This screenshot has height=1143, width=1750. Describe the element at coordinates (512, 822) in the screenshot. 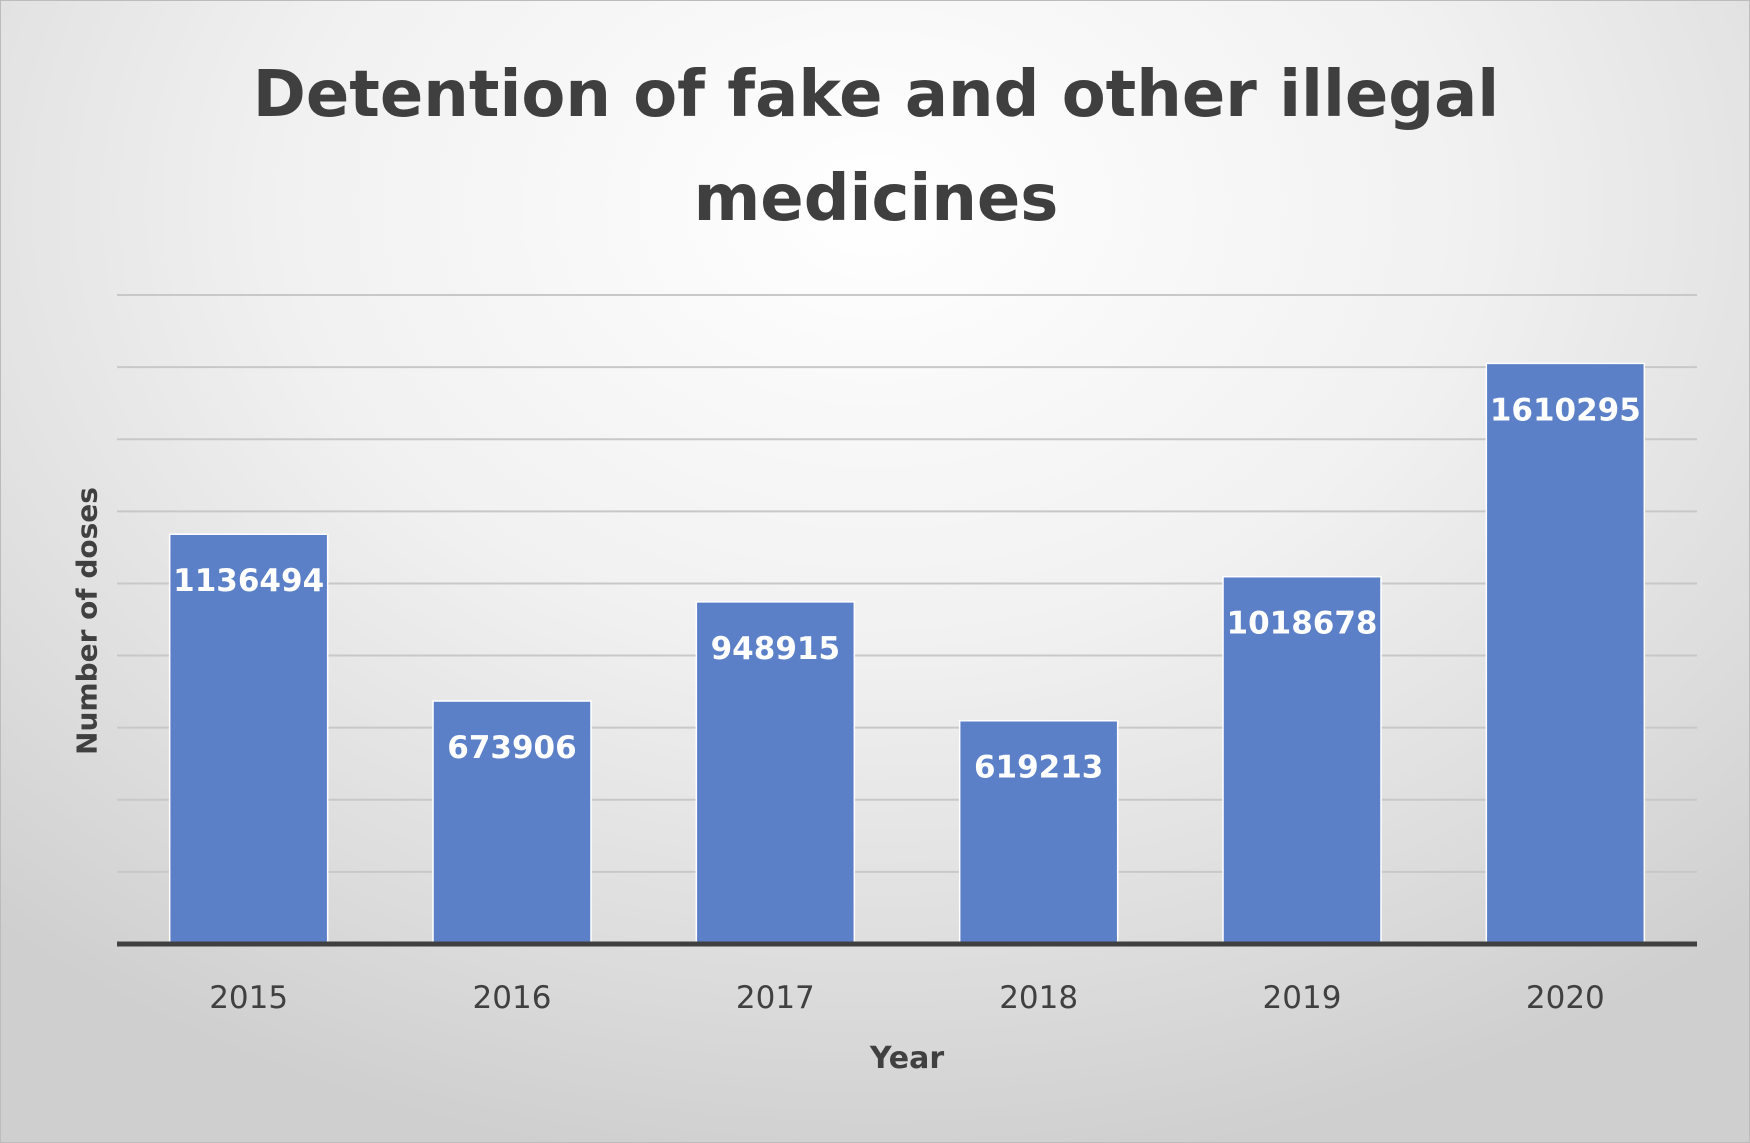

I see `bar-2016` at that location.